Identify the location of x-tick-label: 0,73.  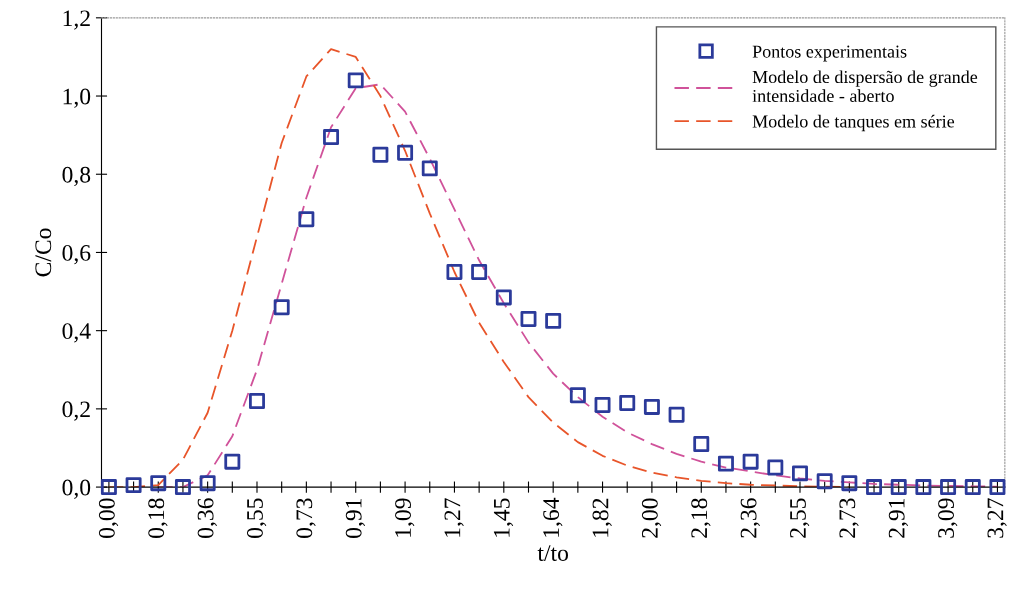
(306, 518).